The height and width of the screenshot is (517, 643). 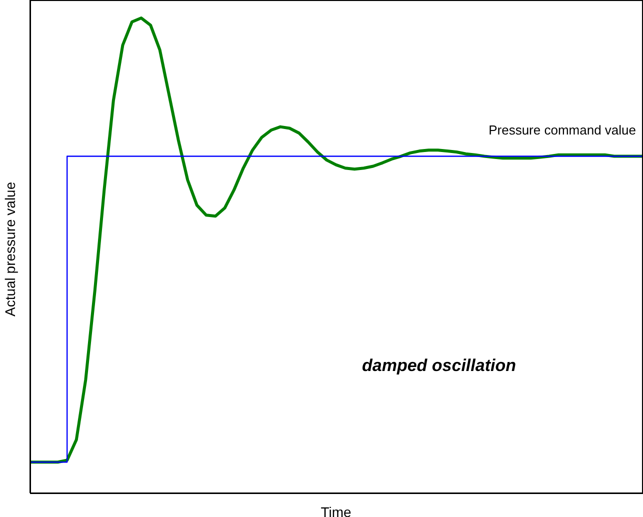 What do you see at coordinates (336, 510) in the screenshot?
I see `x-axis-title: Time` at bounding box center [336, 510].